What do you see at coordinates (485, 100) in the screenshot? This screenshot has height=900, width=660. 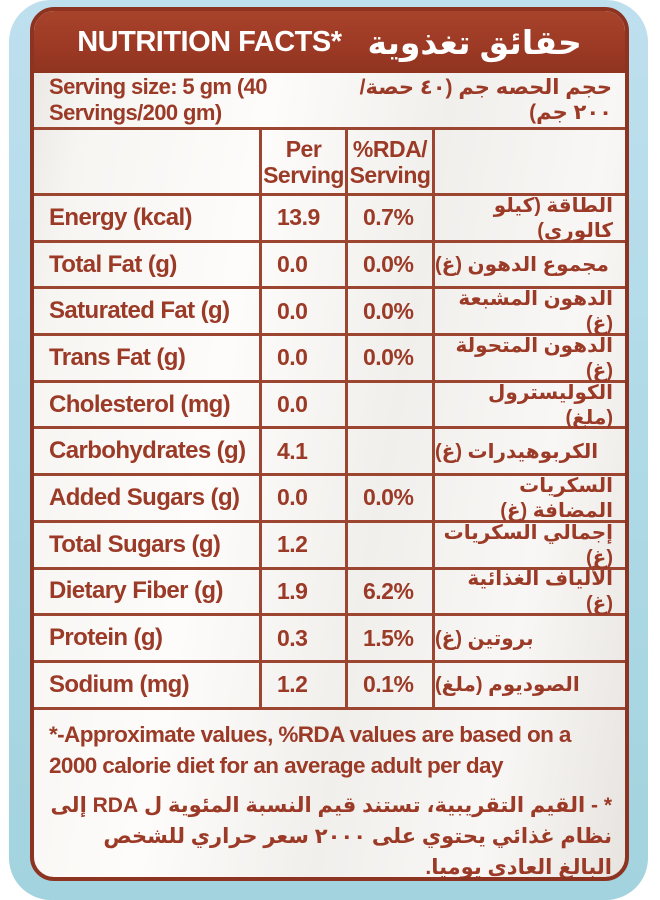 I see `serving-size-arabic: حجم الحصه جم (٤٠ حصة/٢٠٠ جم)` at bounding box center [485, 100].